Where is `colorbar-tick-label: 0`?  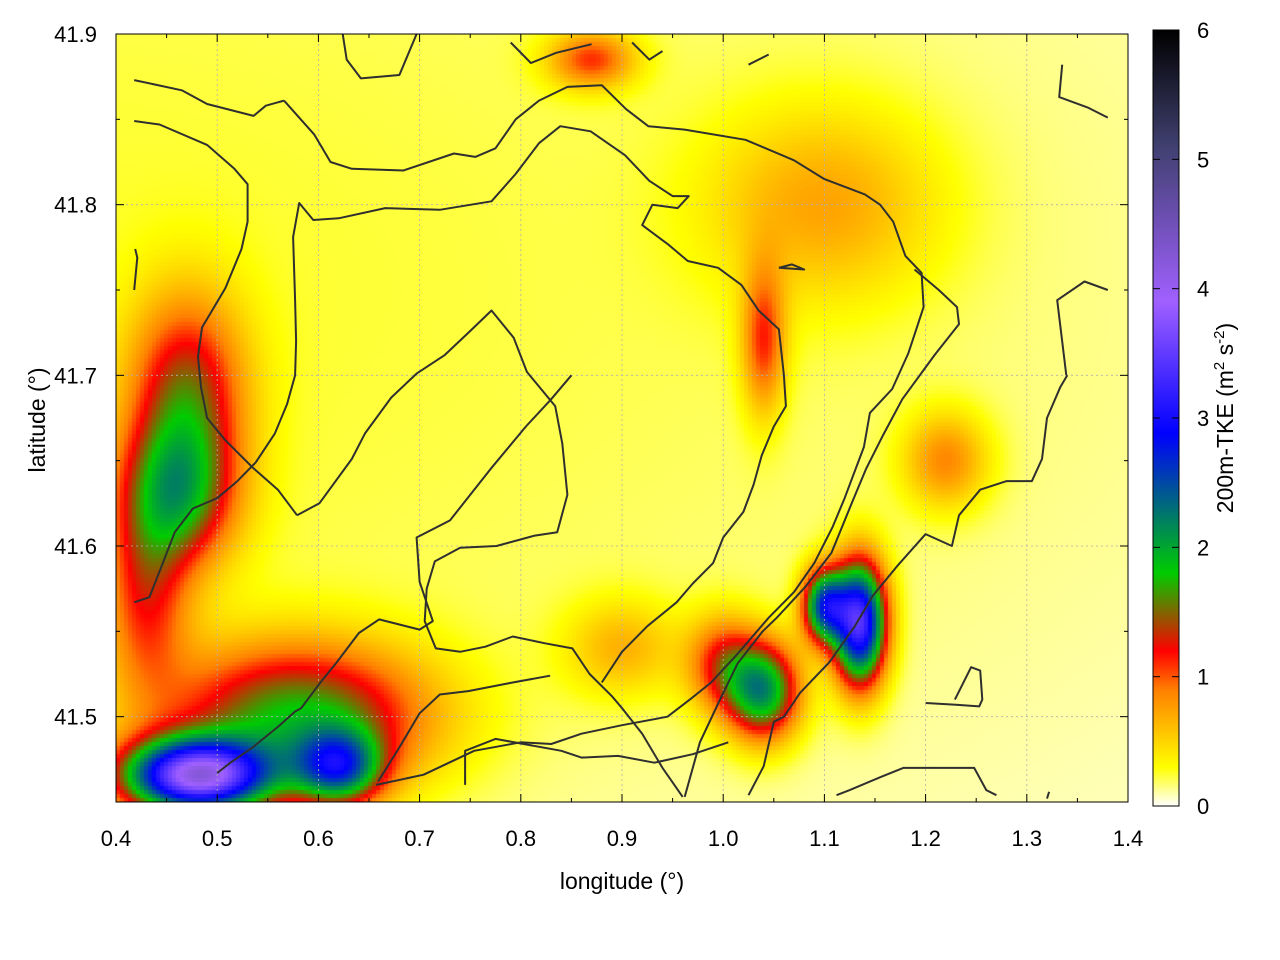 colorbar-tick-label: 0 is located at coordinates (1203, 806).